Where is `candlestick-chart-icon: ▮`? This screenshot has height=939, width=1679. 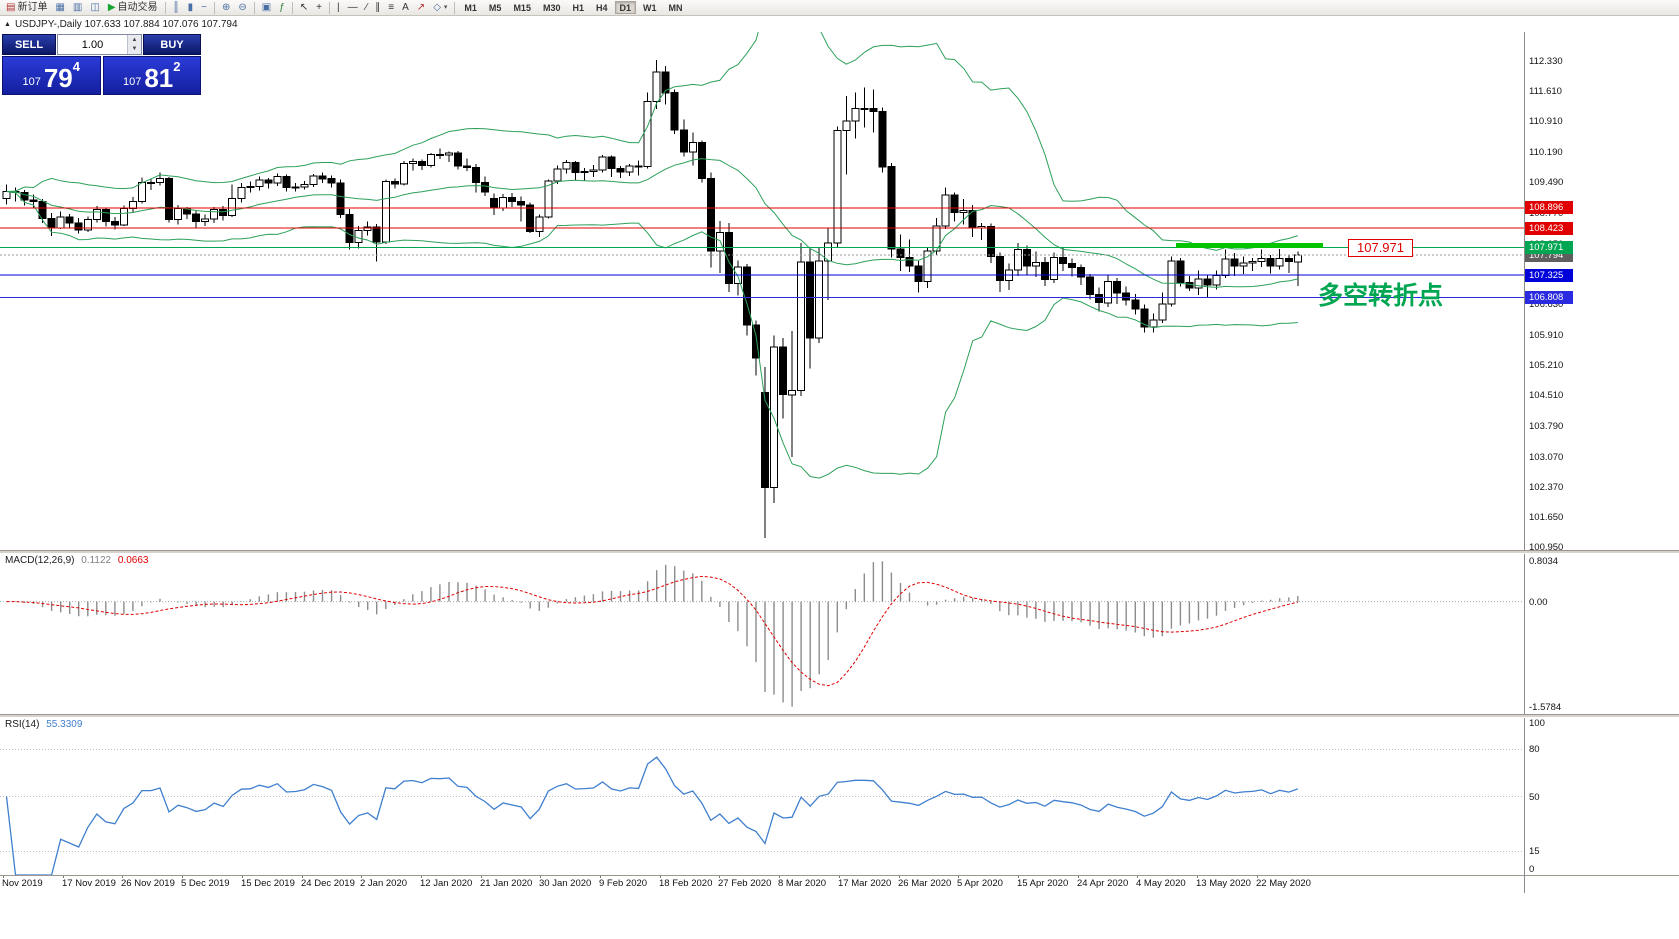
candlestick-chart-icon: ▮ is located at coordinates (191, 8).